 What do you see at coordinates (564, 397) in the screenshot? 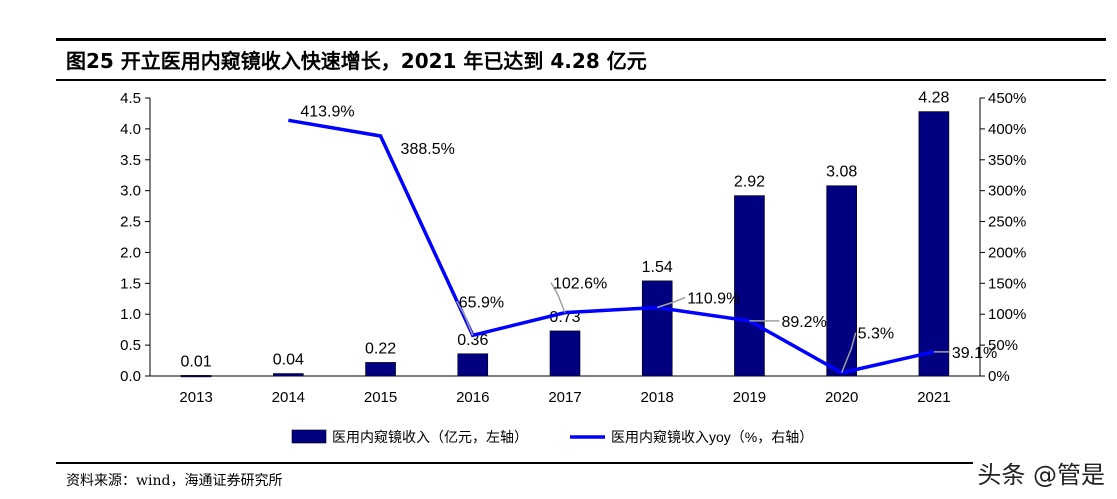
I see `x-tick-label: 2017` at bounding box center [564, 397].